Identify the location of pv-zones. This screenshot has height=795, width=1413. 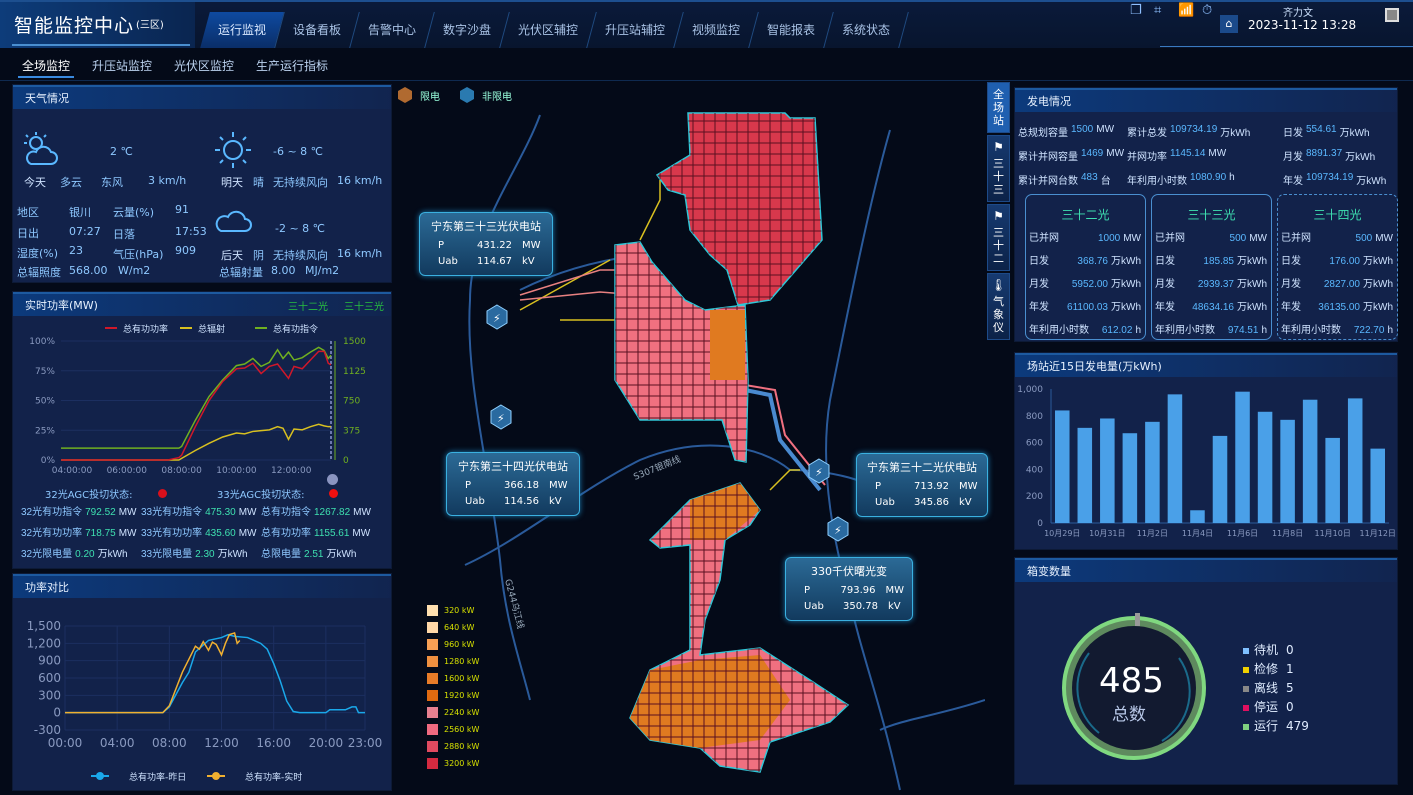
(732, 442).